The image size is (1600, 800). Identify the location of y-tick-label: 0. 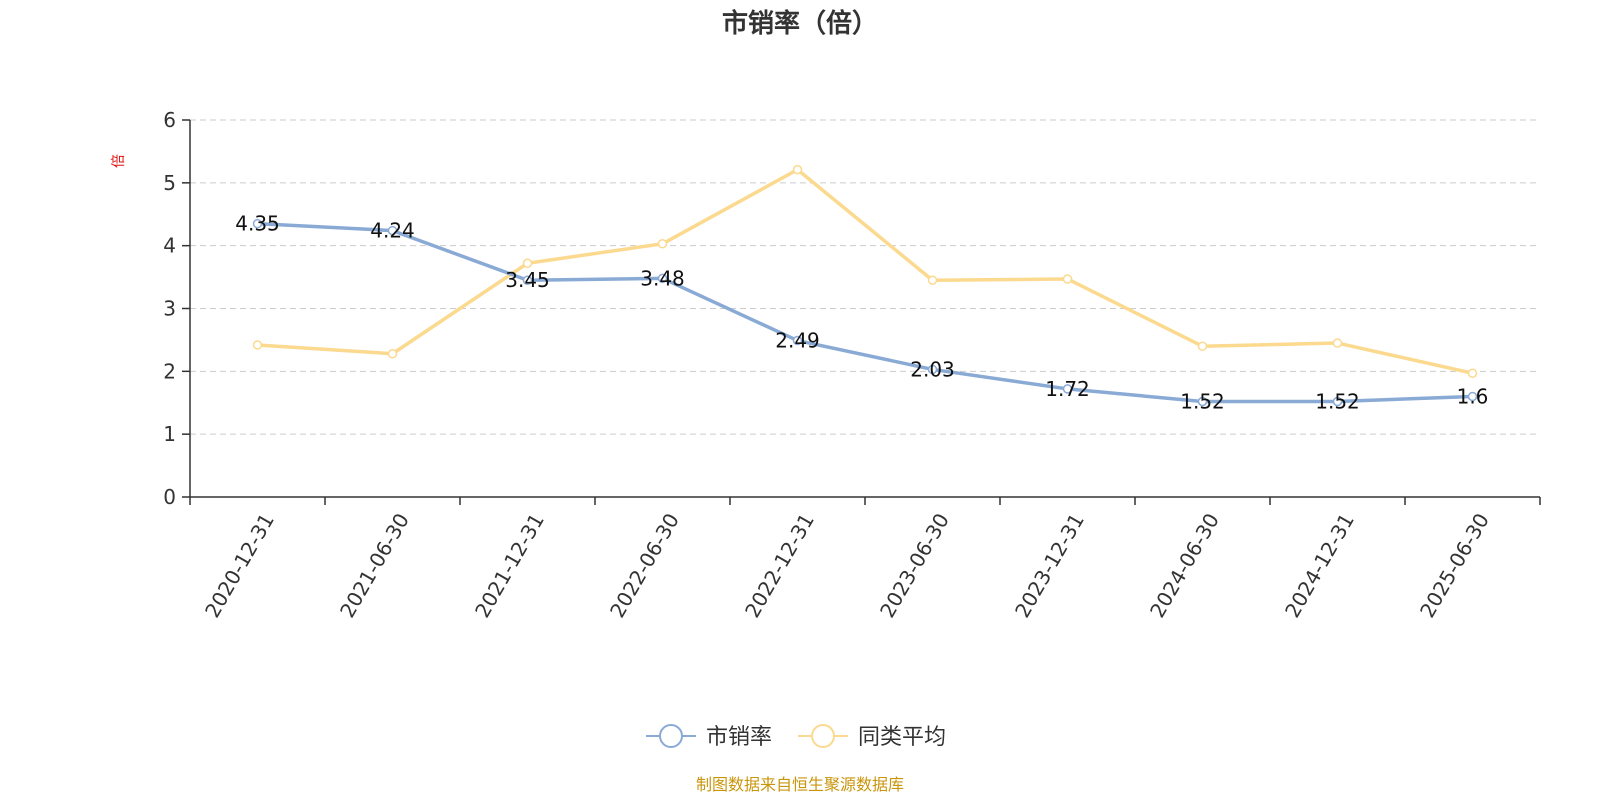
(169, 497).